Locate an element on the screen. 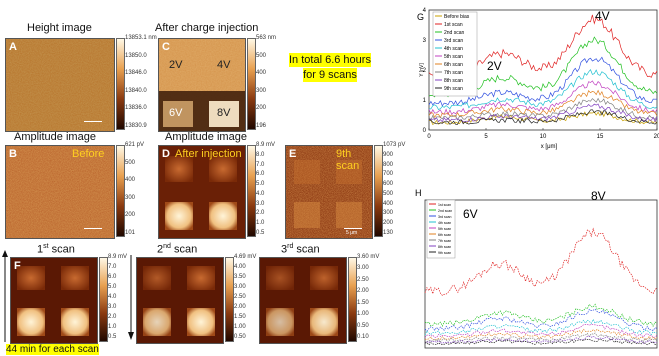 This screenshot has height=356, width=659. left-time-arrow is located at coordinates (5, 296).